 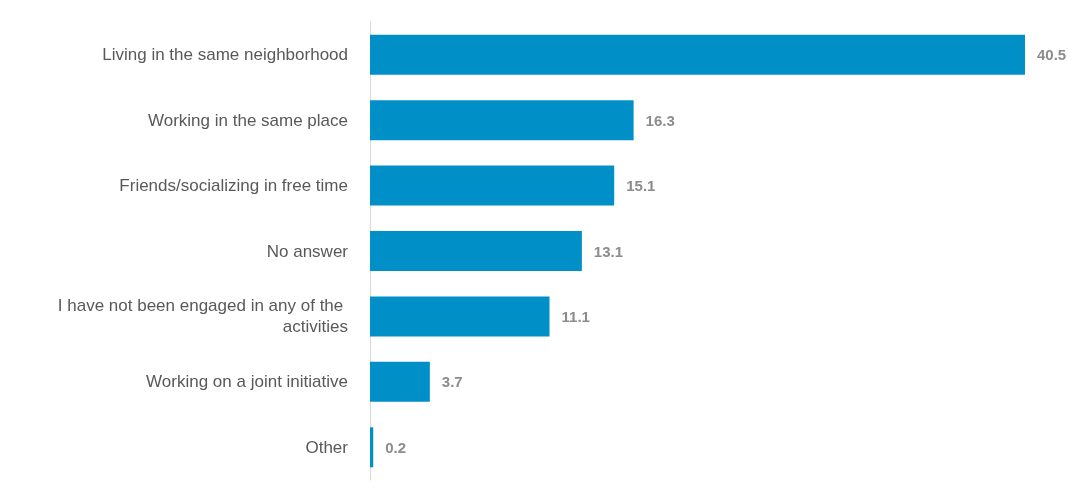 I want to click on y-tick-label: Friends/socializing in free time, so click(x=233, y=186).